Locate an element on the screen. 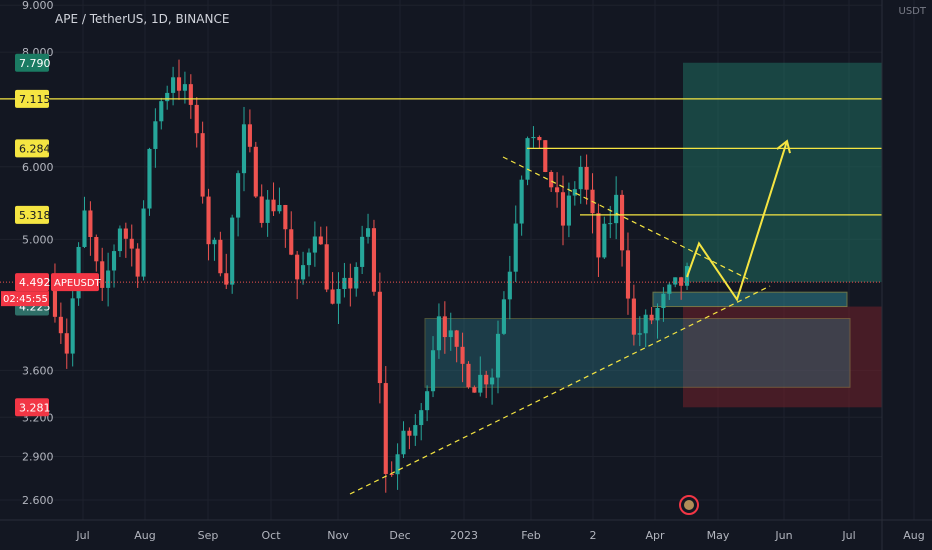 The height and width of the screenshot is (550, 932). y-tick-label: 6.000 is located at coordinates (38, 167).